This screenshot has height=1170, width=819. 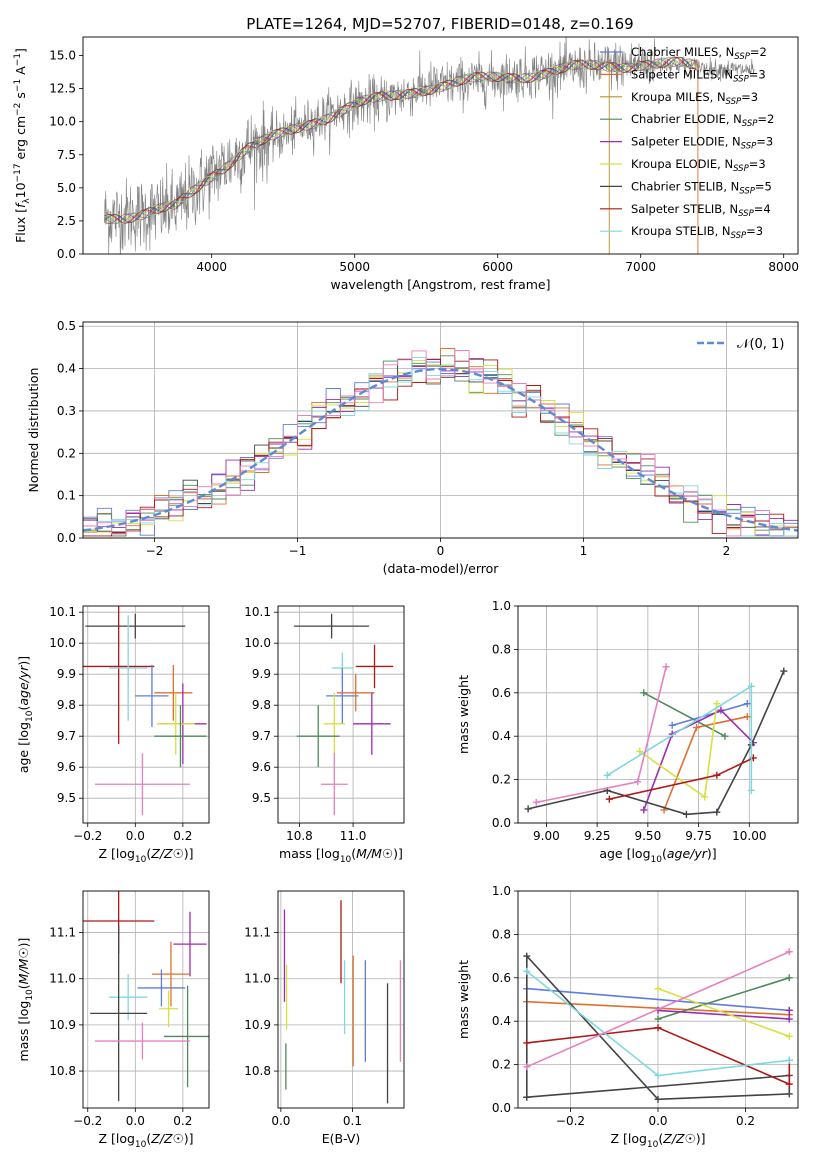 What do you see at coordinates (352, 1121) in the screenshot?
I see `x-tick-label: 0.1` at bounding box center [352, 1121].